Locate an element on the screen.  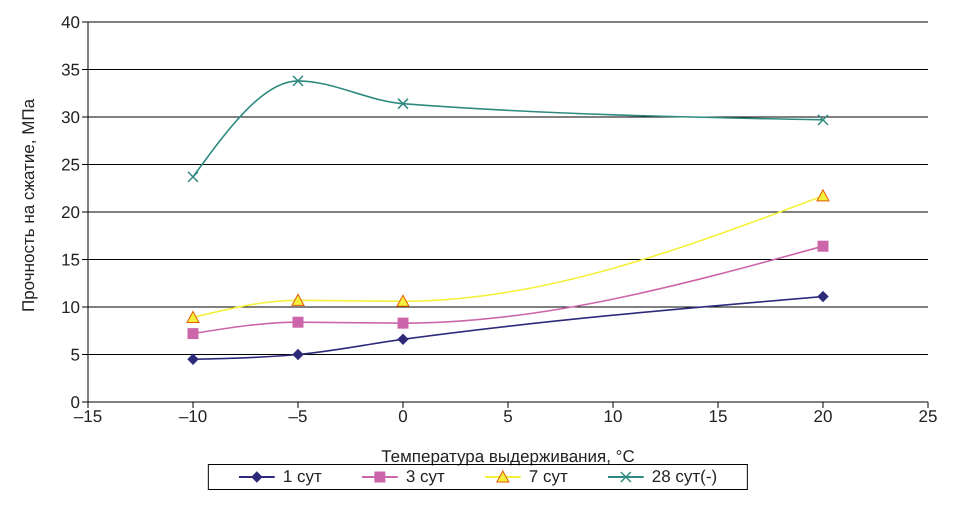
legend-label: 1 сут is located at coordinates (302, 477).